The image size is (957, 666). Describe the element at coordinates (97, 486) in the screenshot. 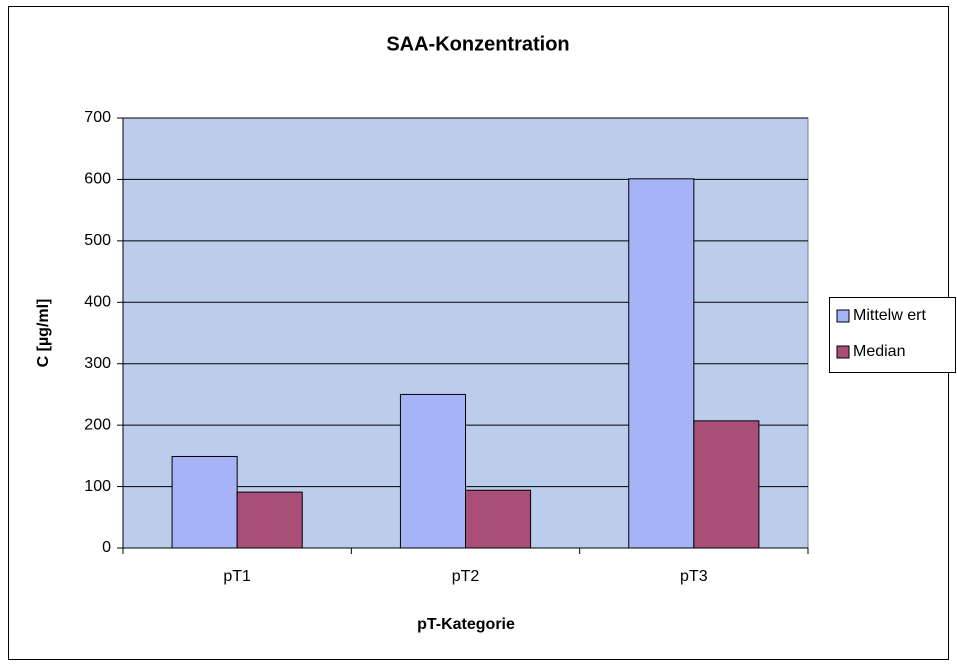

I see `y-tick-label: 100` at that location.